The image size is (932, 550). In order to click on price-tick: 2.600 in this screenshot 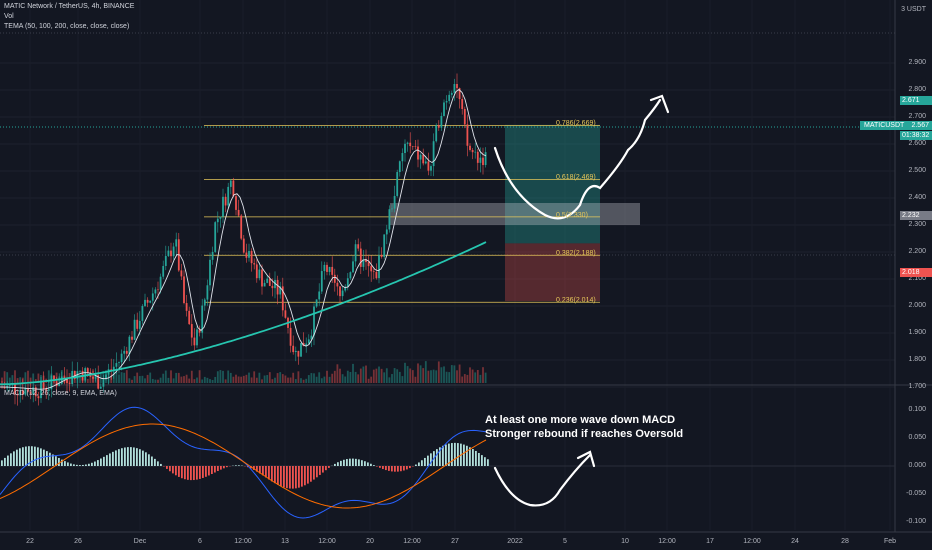, I will do `click(917, 143)`.